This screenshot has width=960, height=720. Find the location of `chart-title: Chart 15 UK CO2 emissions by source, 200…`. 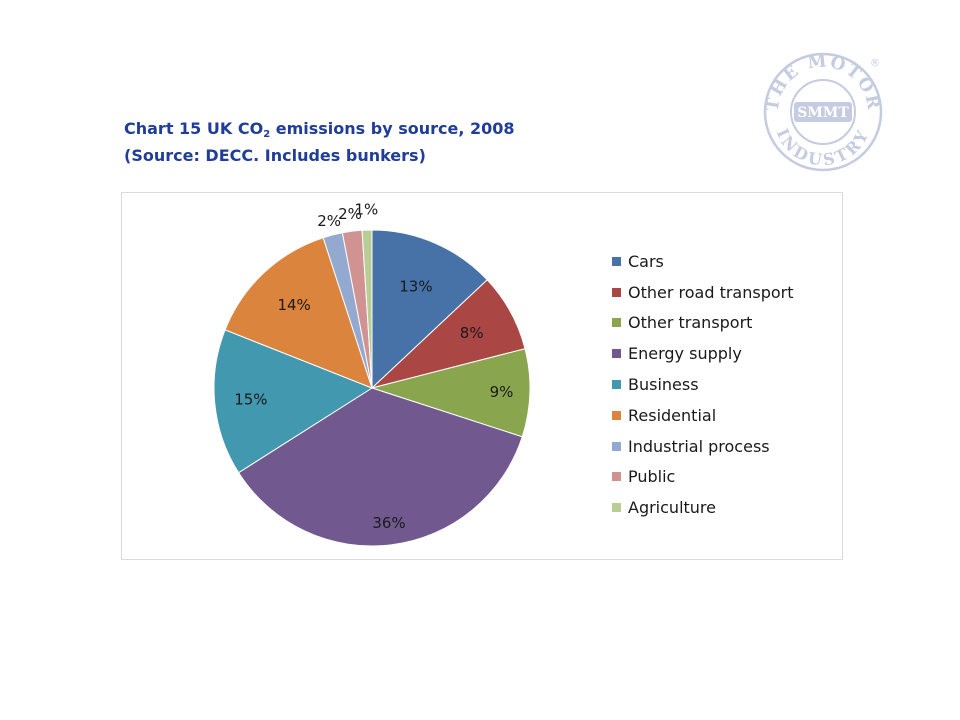

chart-title: Chart 15 UK CO2 emissions by source, 200… is located at coordinates (319, 142).